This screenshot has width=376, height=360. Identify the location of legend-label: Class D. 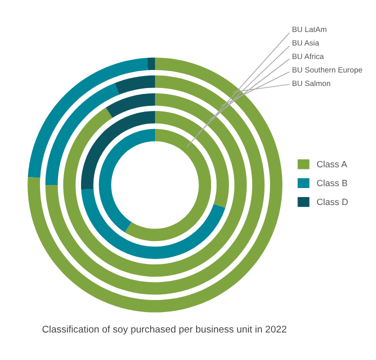
(332, 202).